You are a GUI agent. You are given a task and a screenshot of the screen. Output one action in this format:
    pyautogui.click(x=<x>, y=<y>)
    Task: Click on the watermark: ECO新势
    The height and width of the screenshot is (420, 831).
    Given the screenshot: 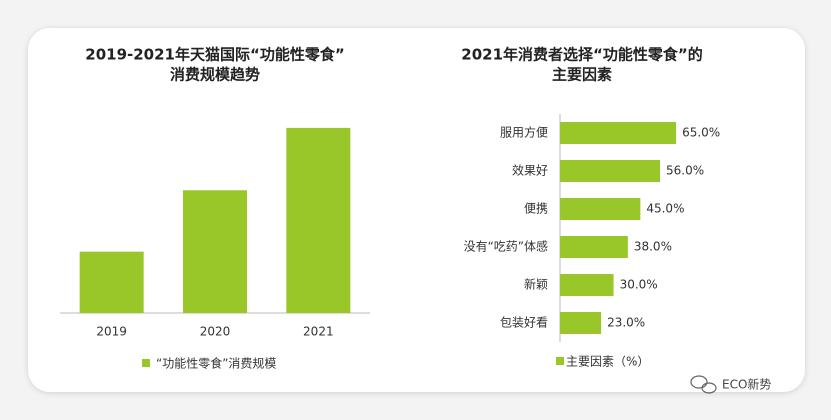 What is the action you would take?
    pyautogui.click(x=746, y=384)
    